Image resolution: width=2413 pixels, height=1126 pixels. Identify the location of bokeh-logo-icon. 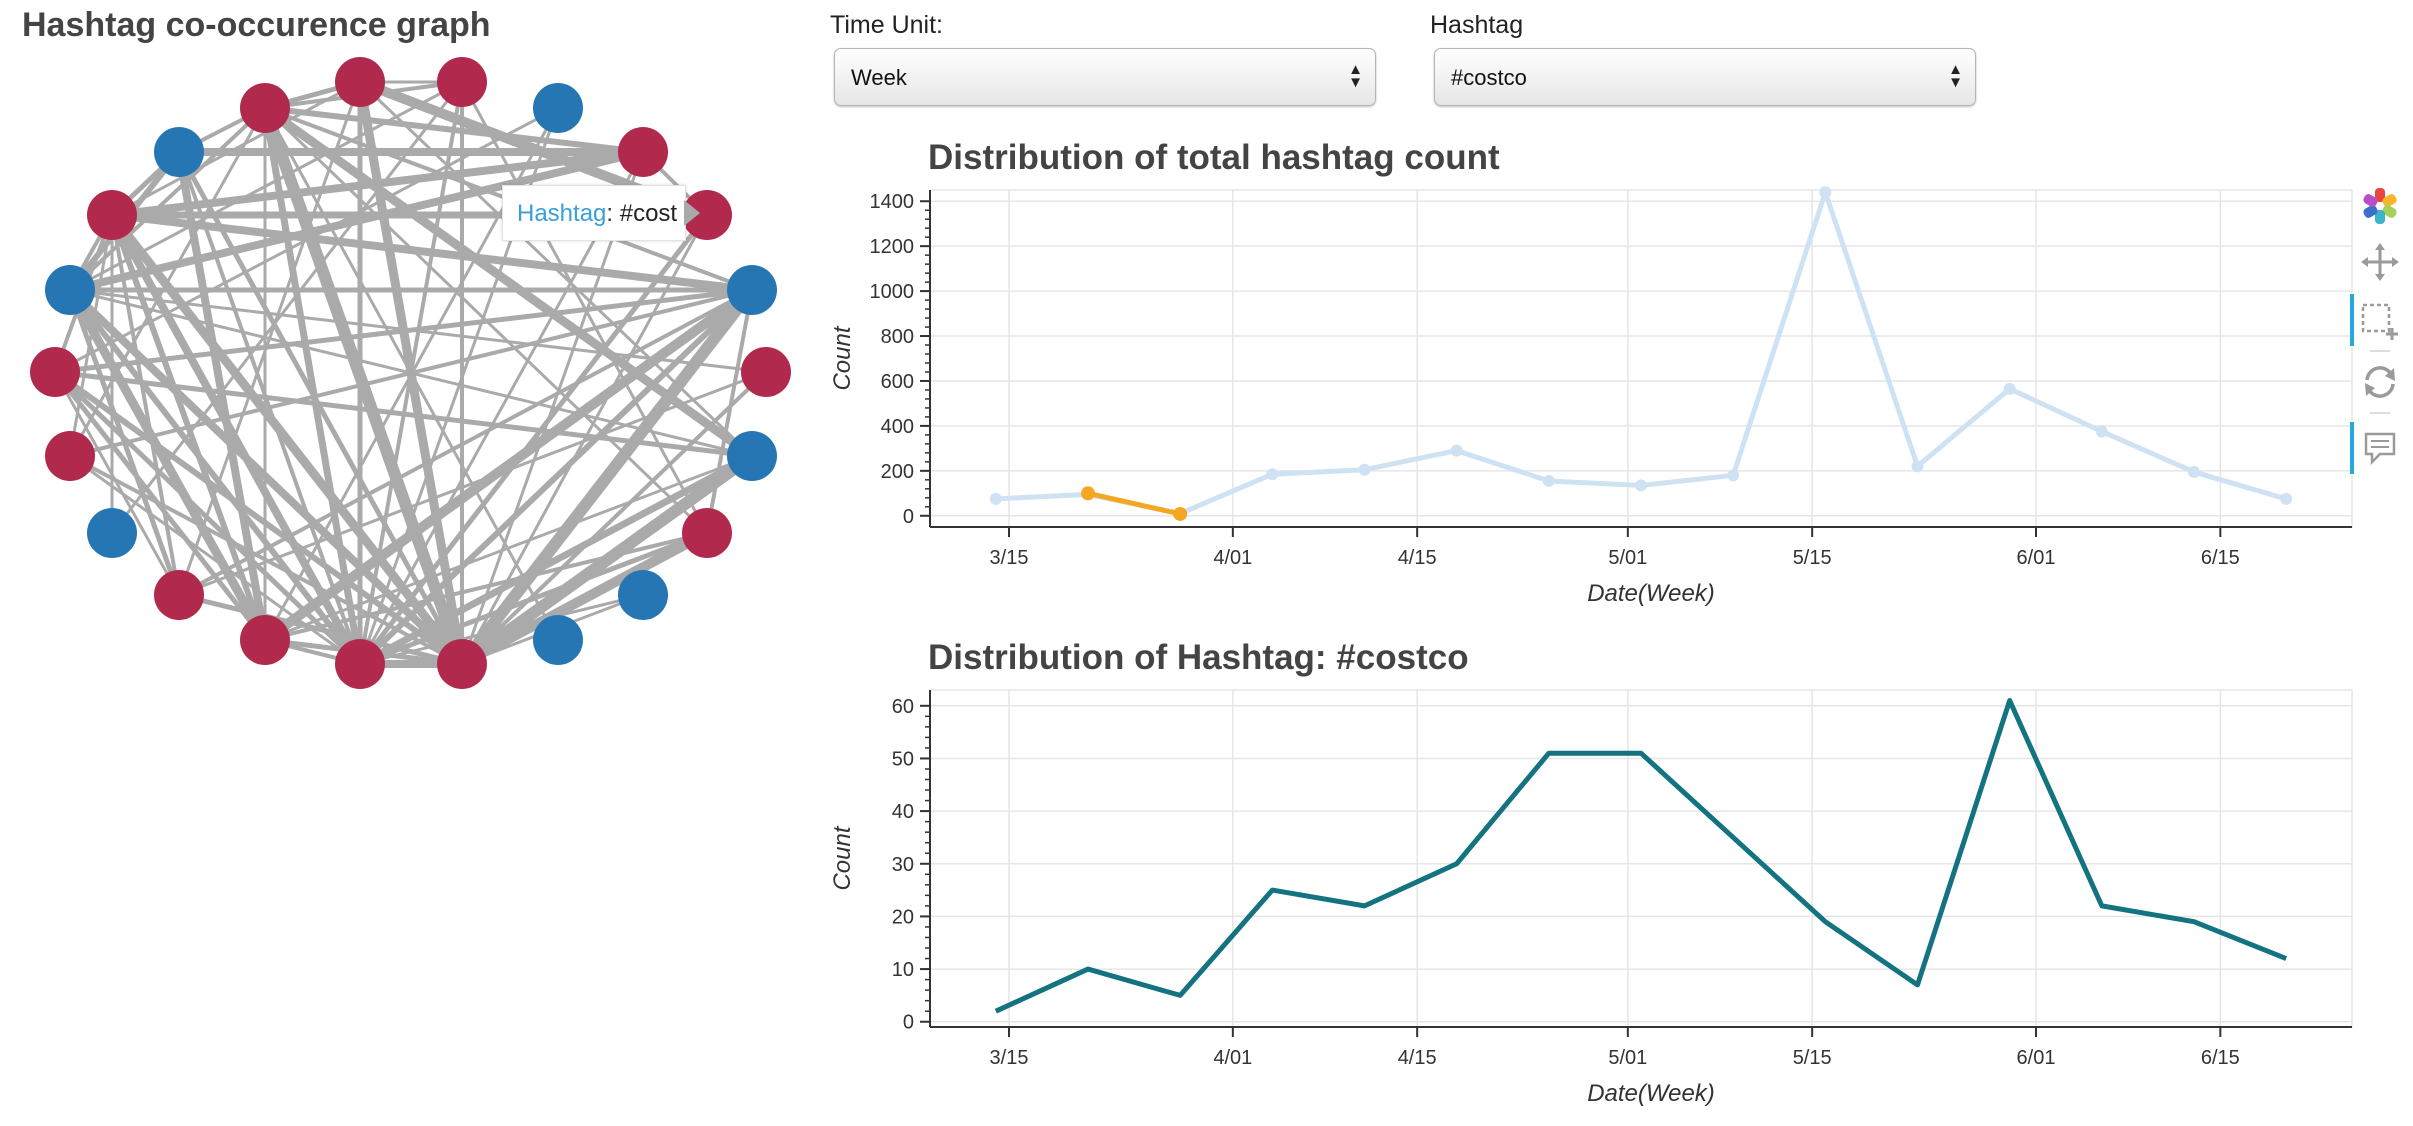
(2380, 206).